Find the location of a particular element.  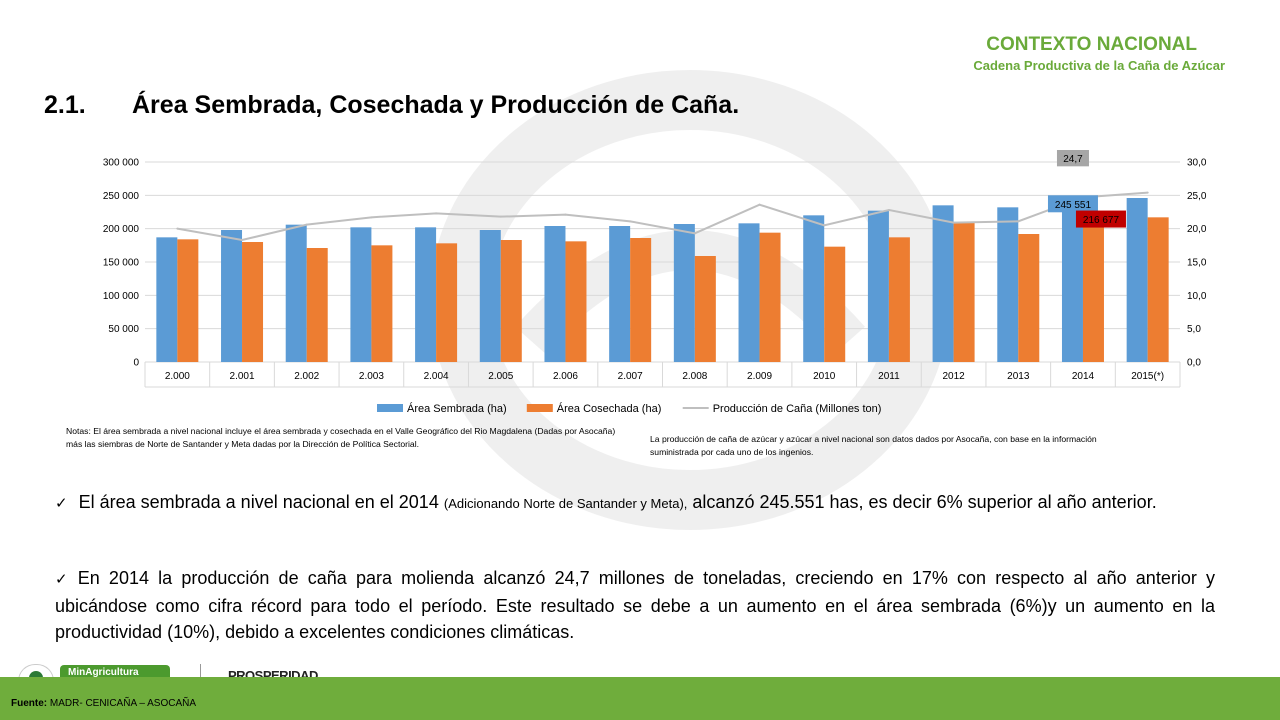

x-tick-label: 2013 is located at coordinates (1018, 376).